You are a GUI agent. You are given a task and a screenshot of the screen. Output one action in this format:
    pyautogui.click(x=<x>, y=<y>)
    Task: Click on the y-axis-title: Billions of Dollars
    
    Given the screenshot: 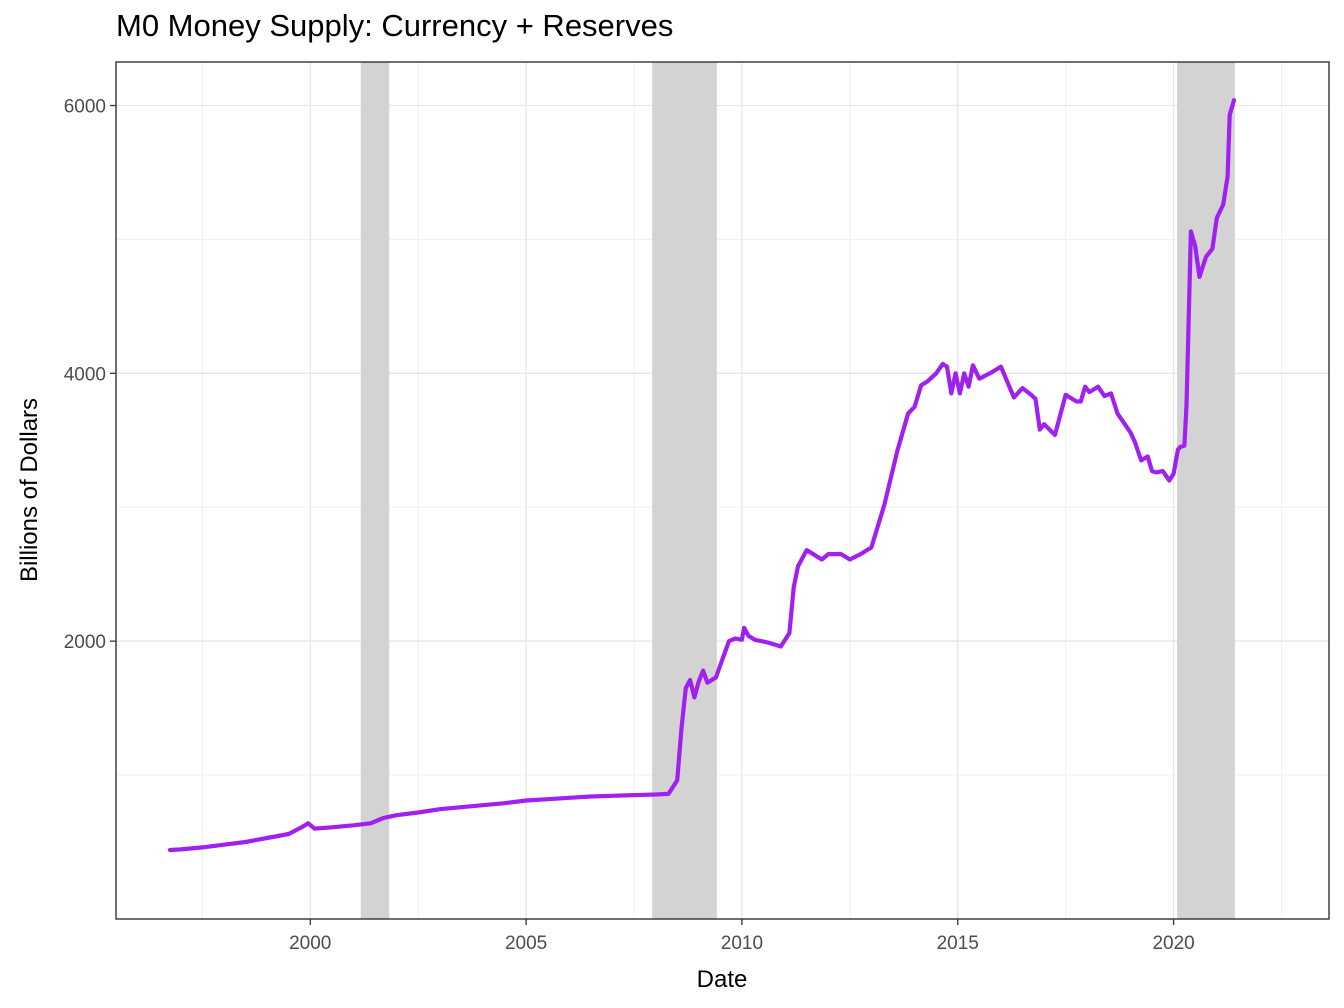 What is the action you would take?
    pyautogui.click(x=29, y=490)
    